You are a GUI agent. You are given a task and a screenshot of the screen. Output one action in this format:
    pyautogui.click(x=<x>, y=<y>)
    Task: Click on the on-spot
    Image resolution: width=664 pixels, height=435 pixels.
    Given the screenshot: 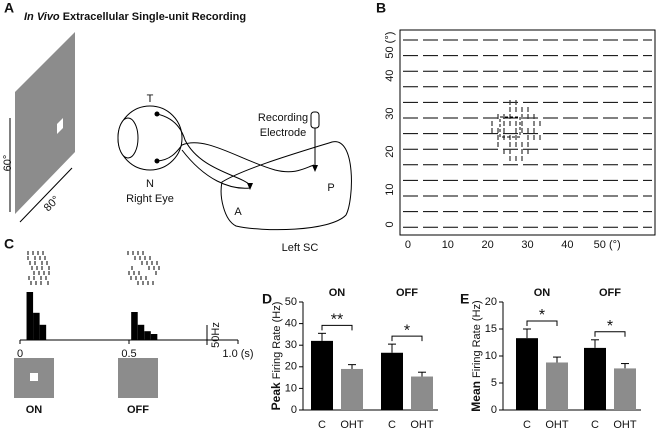 What is the action you would take?
    pyautogui.click(x=34, y=377)
    